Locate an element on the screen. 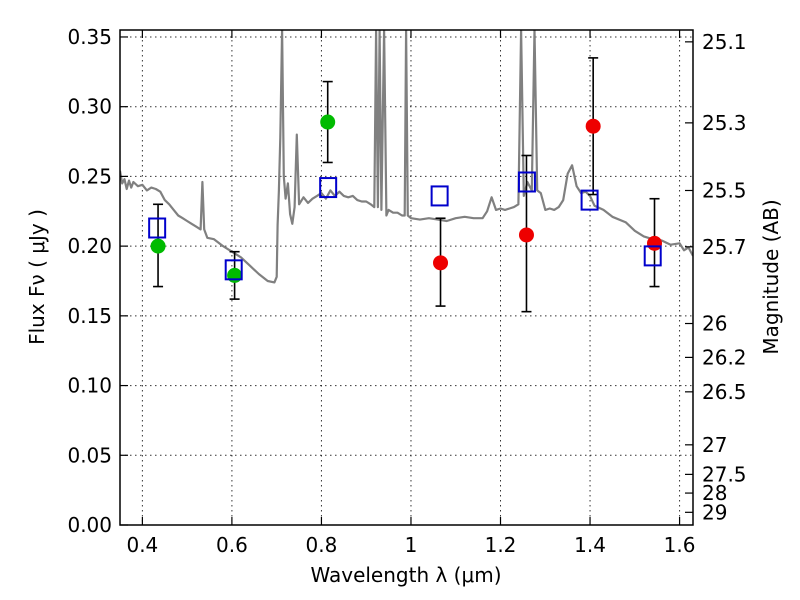 The height and width of the screenshot is (600, 800). x-axis-title: Wavelength λ (μm) is located at coordinates (405, 575).